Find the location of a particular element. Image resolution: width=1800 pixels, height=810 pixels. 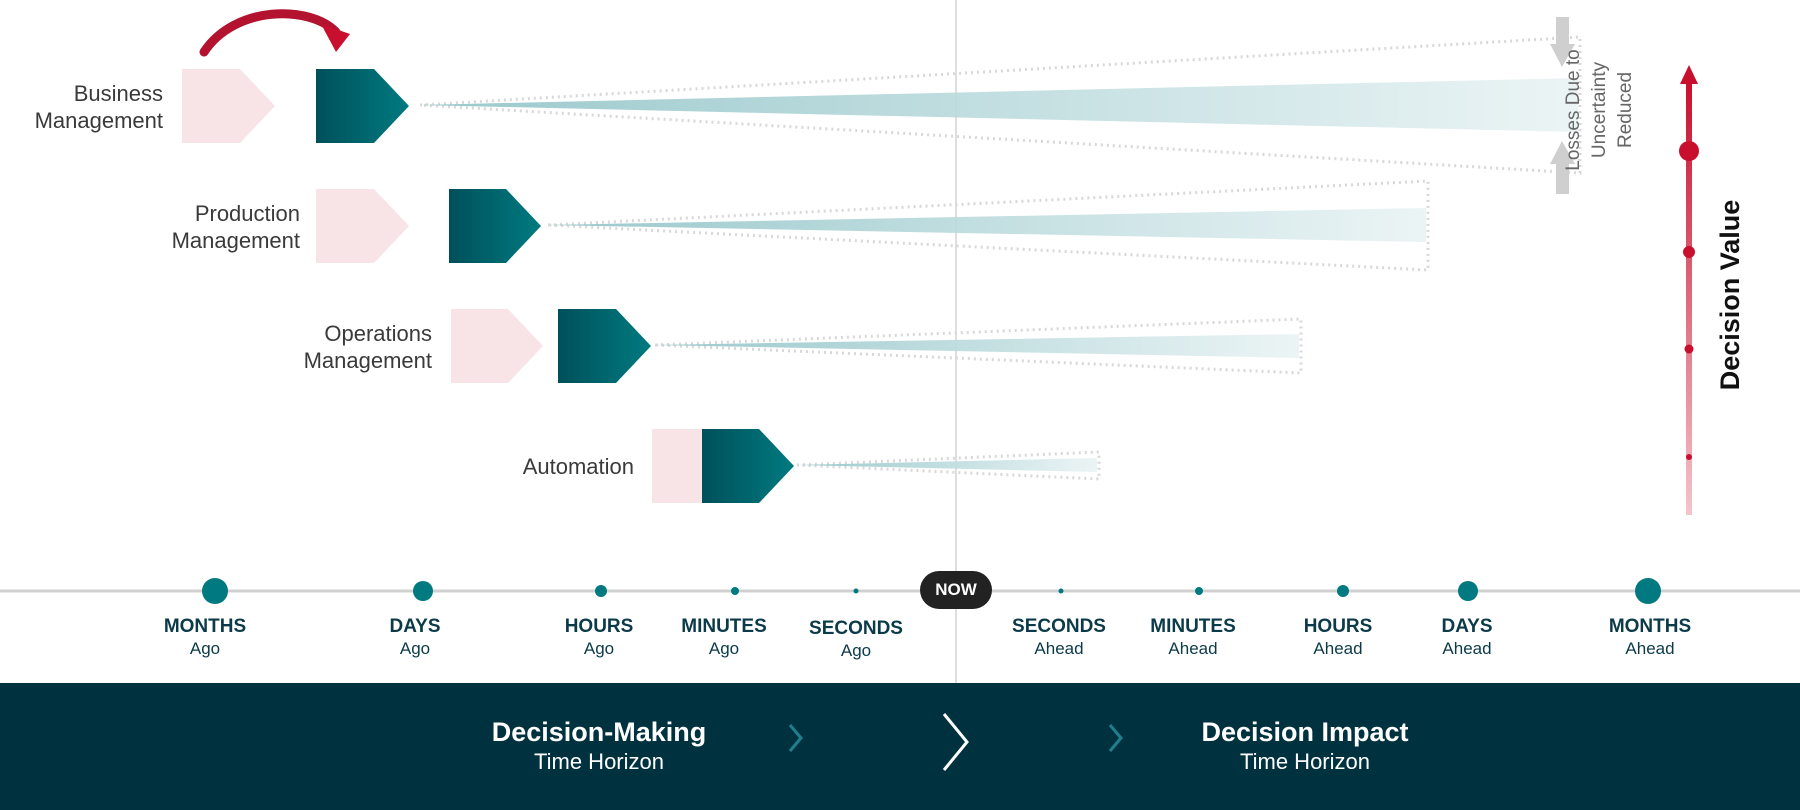

teal-pentagon-production is located at coordinates (495, 226).